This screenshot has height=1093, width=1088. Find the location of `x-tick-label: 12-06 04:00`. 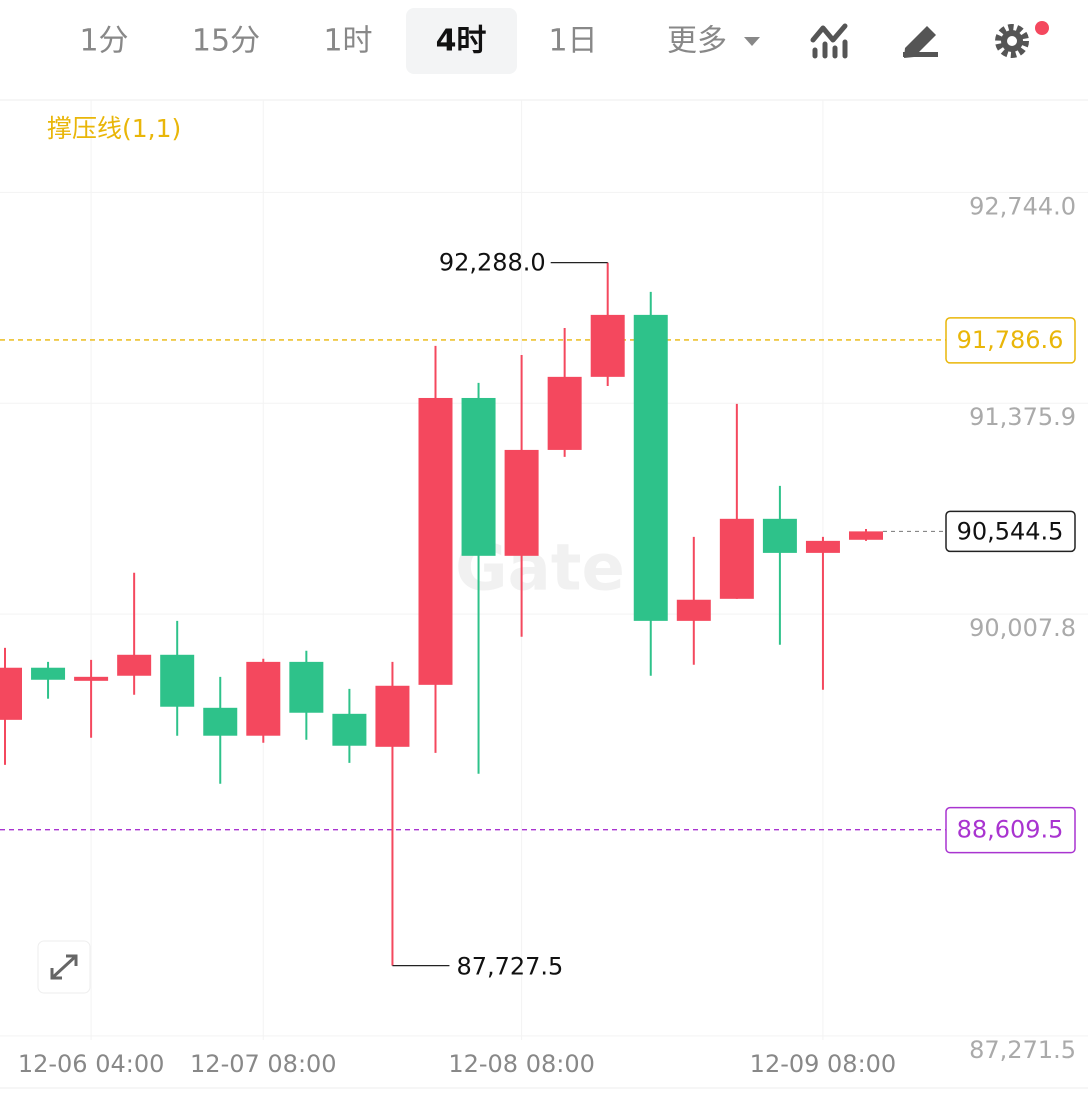

x-tick-label: 12-06 04:00 is located at coordinates (91, 1064).